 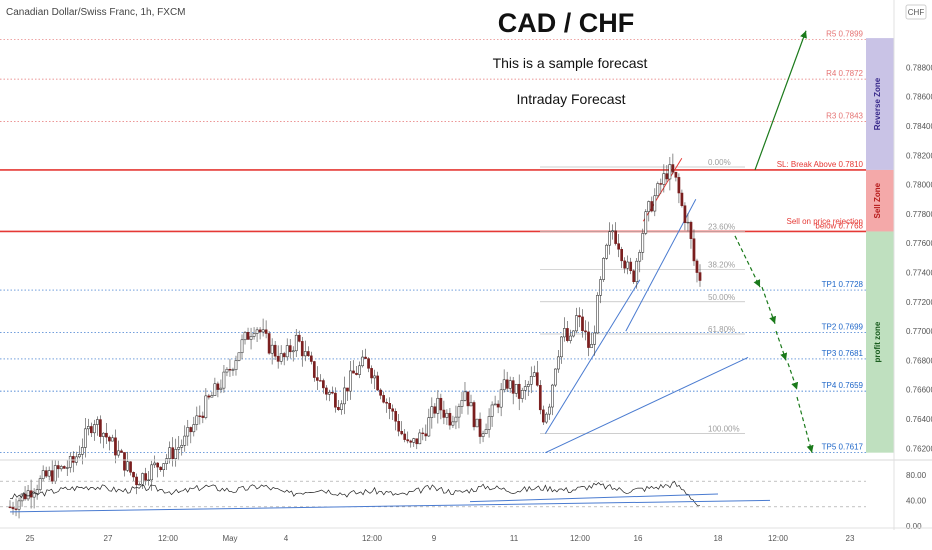 What do you see at coordinates (844, 116) in the screenshot?
I see `level-label-2: R3 0.7843` at bounding box center [844, 116].